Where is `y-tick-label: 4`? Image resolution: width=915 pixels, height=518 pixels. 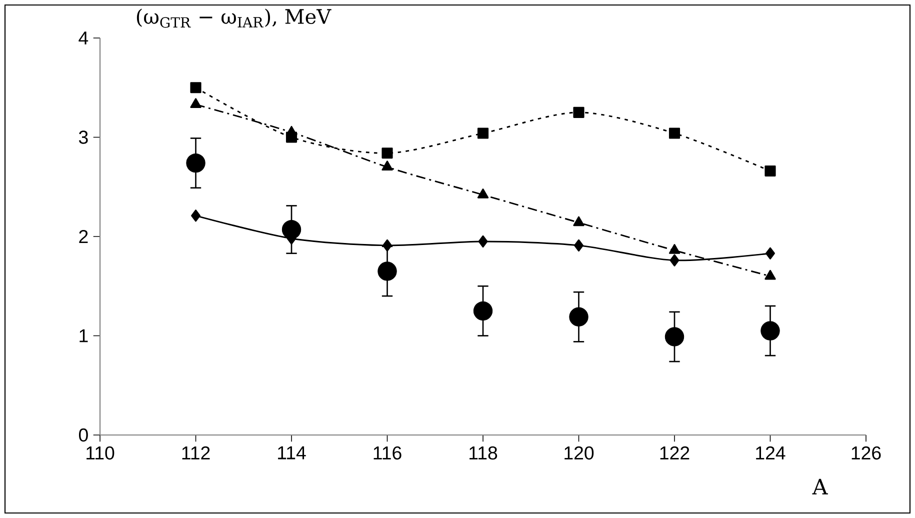 y-tick-label: 4 is located at coordinates (83, 38).